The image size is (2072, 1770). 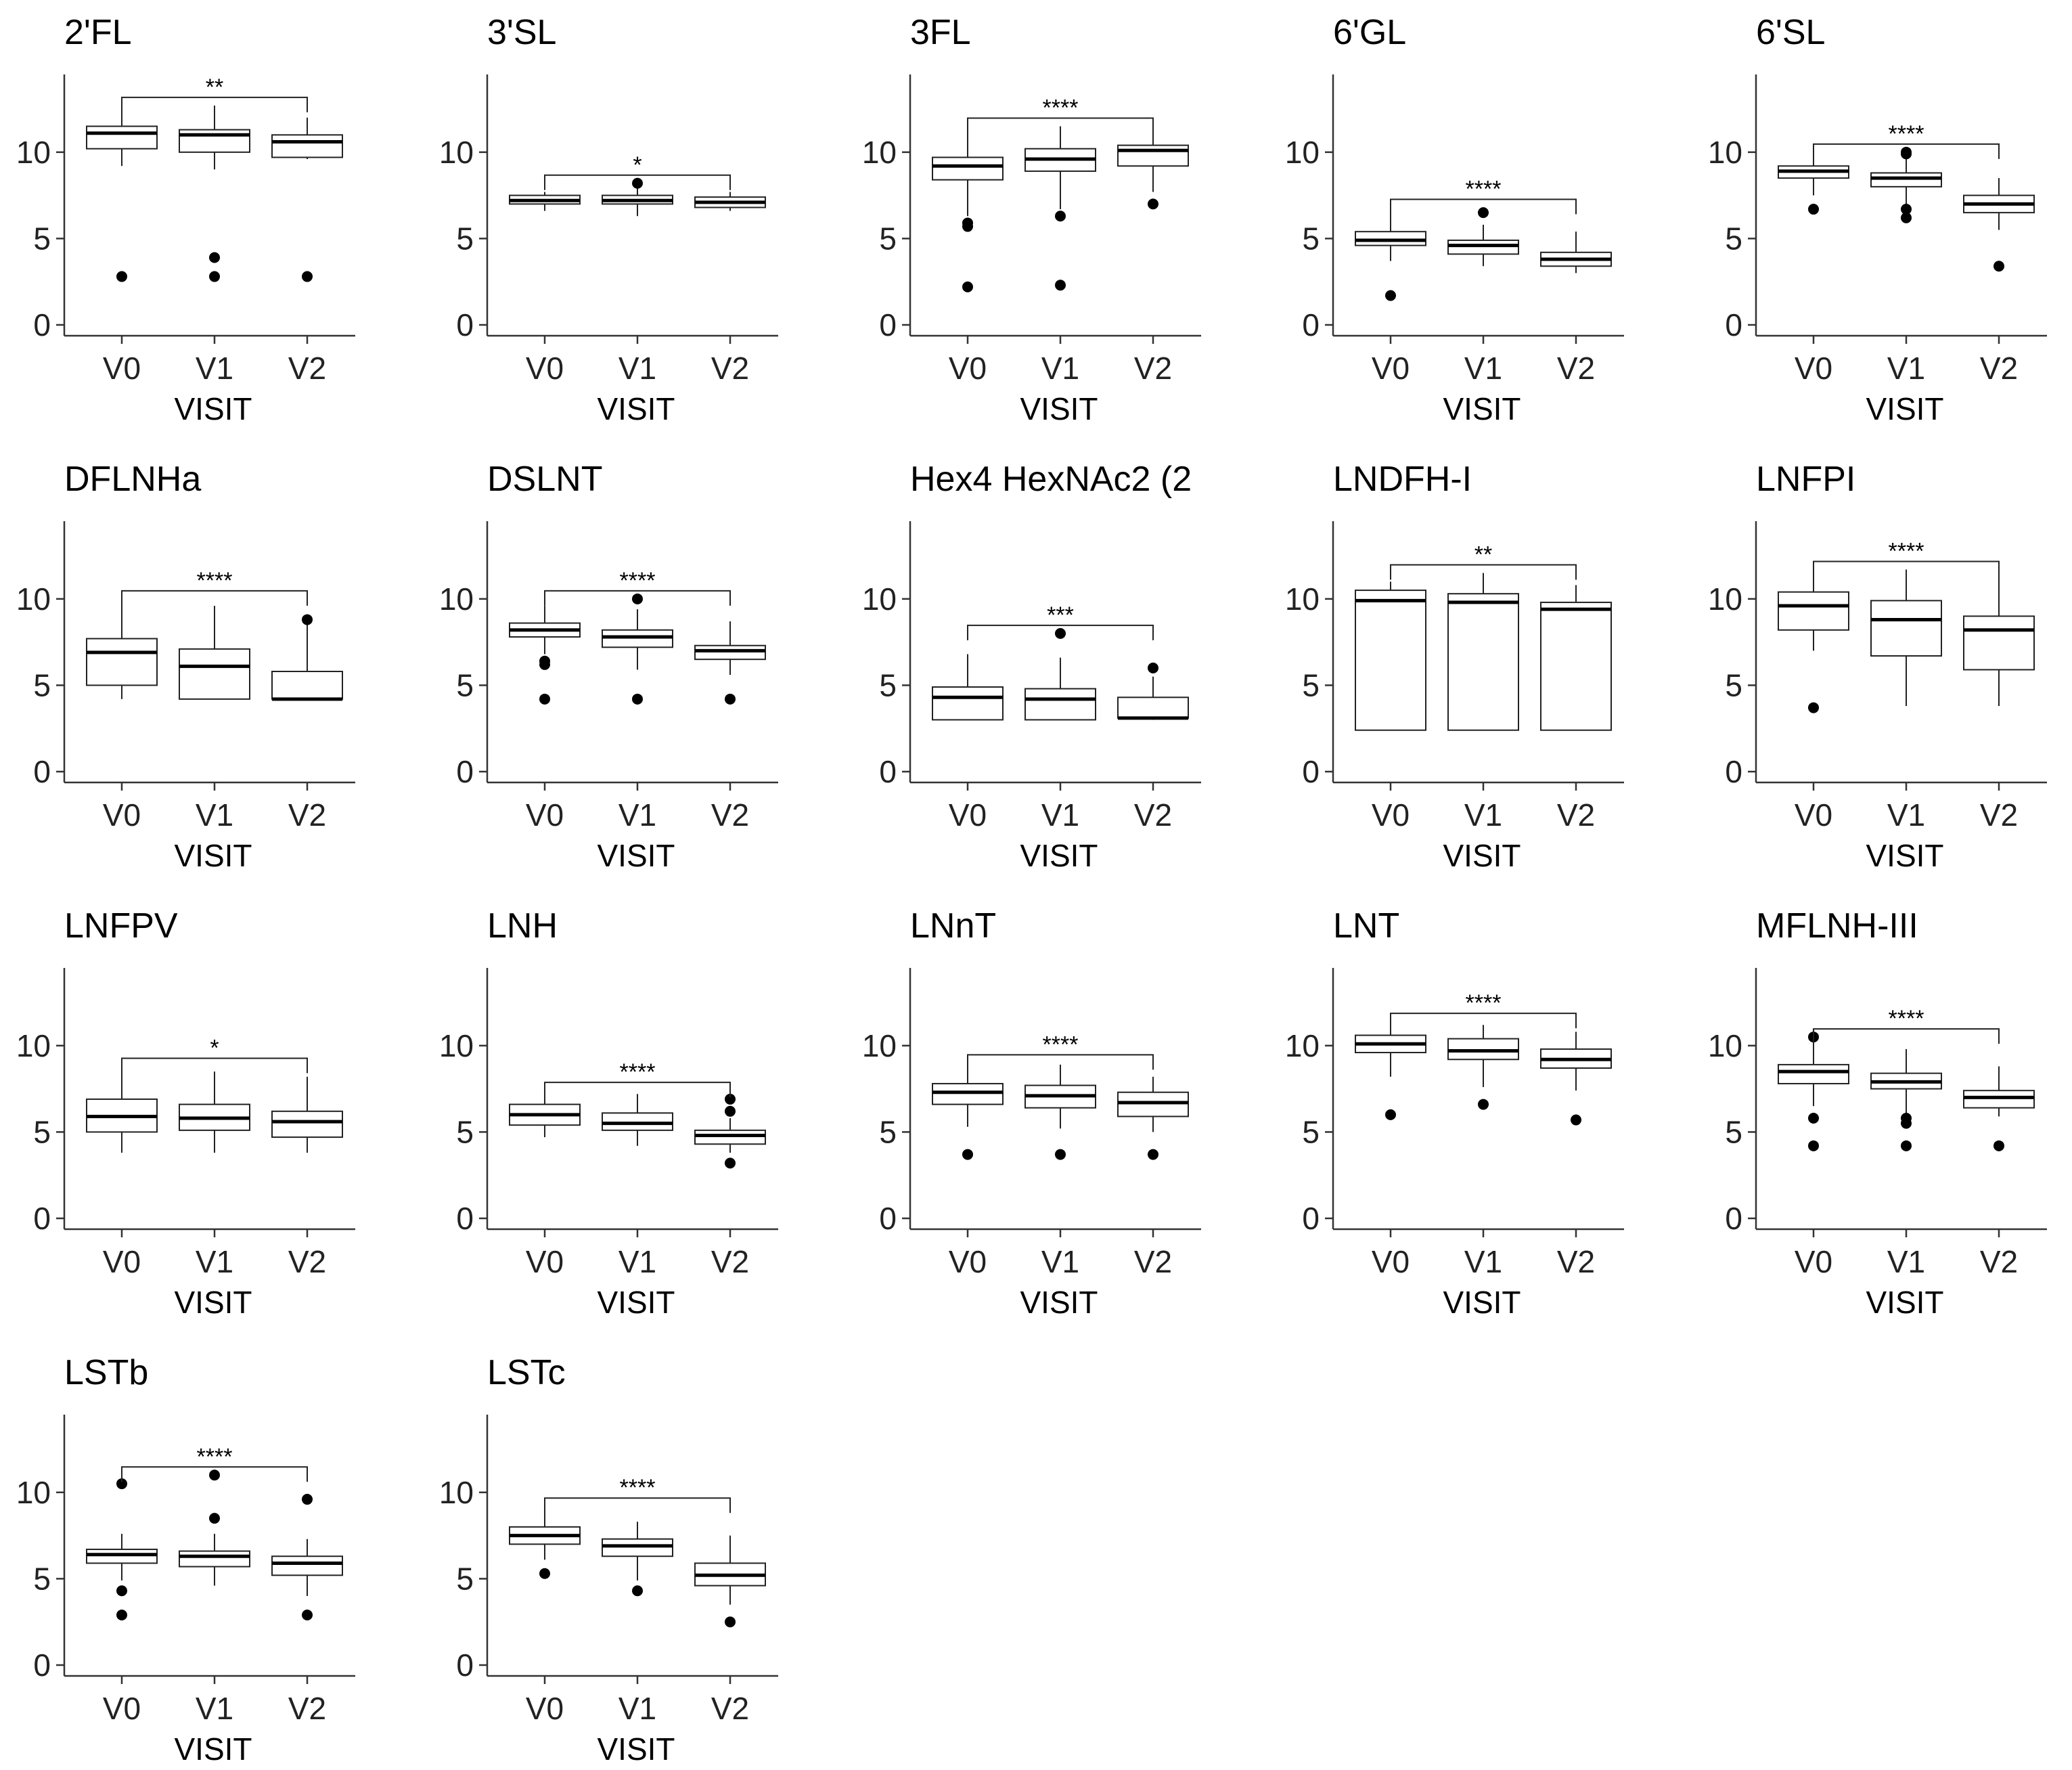 I want to click on panel-title: Hex4 HexNAc2 (2, so click(x=1051, y=479).